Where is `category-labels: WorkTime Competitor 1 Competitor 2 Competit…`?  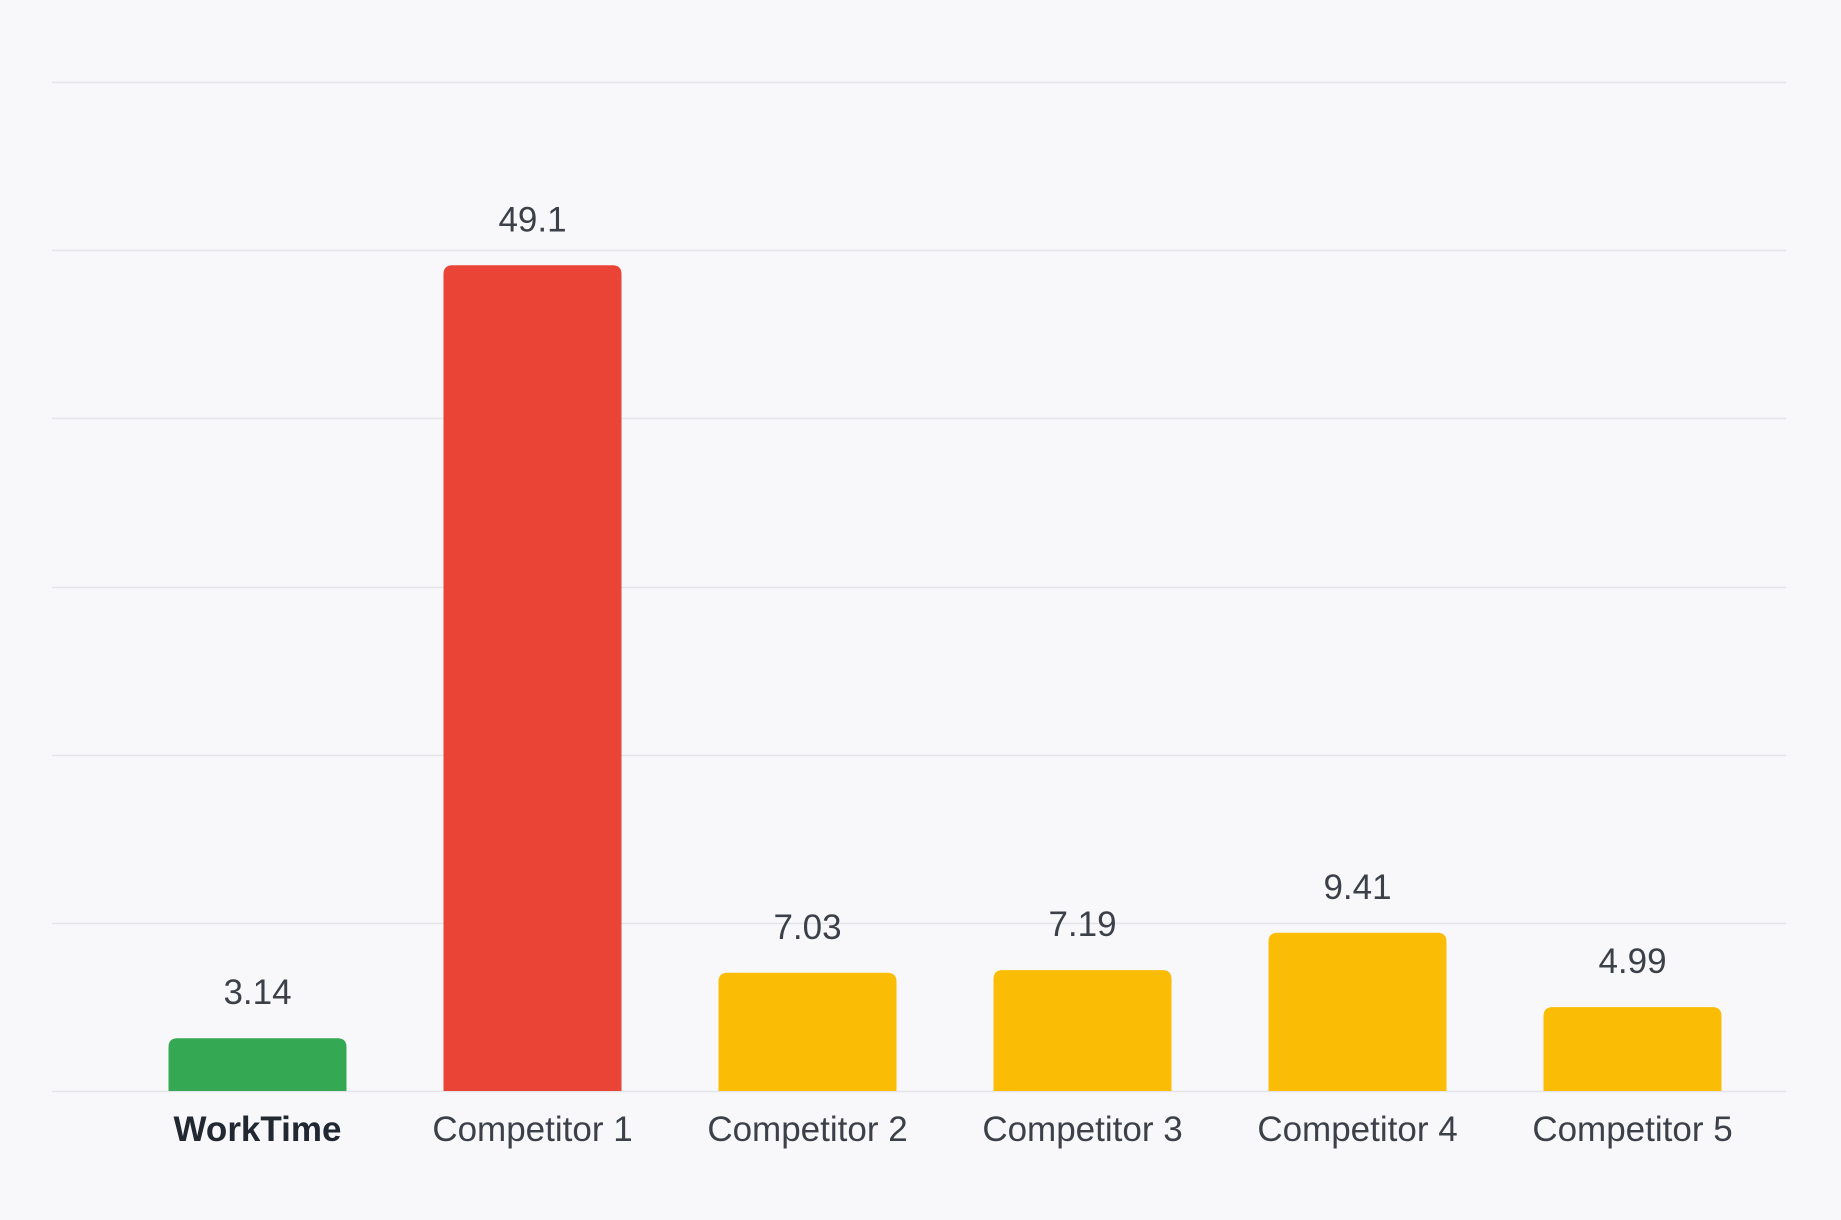
category-labels: WorkTime Competitor 1 Competitor 2 Competit… is located at coordinates (953, 1129).